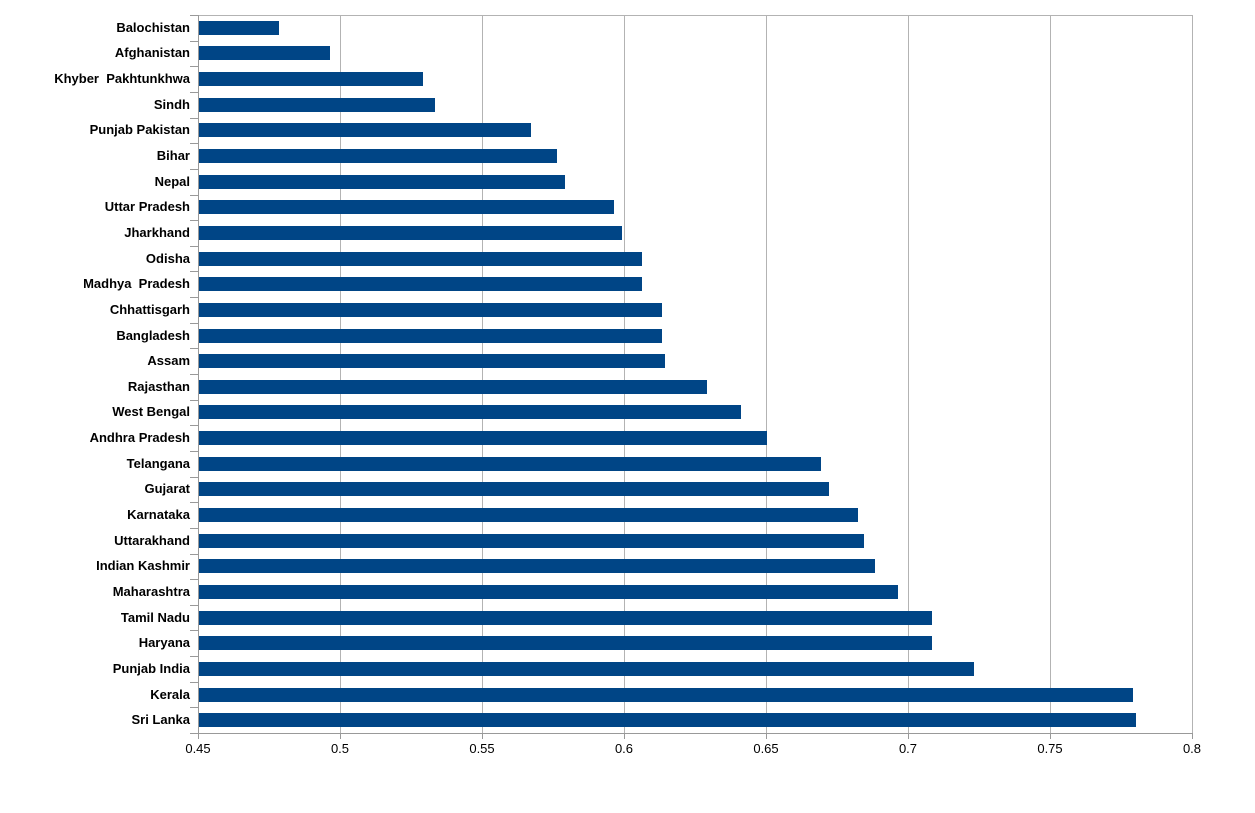 This screenshot has height=813, width=1255. Describe the element at coordinates (143, 566) in the screenshot. I see `category-label: Indian Kashmir` at that location.